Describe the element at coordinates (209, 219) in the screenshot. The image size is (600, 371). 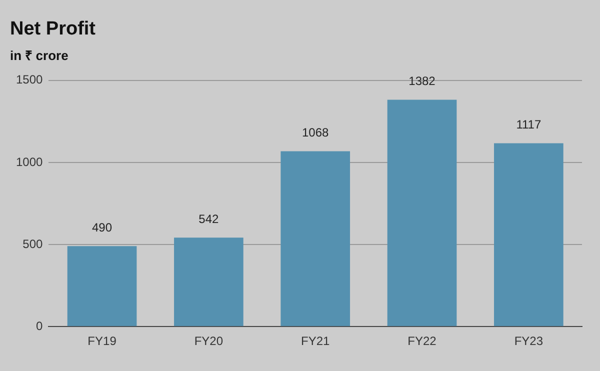
I see `data-label: 542` at that location.